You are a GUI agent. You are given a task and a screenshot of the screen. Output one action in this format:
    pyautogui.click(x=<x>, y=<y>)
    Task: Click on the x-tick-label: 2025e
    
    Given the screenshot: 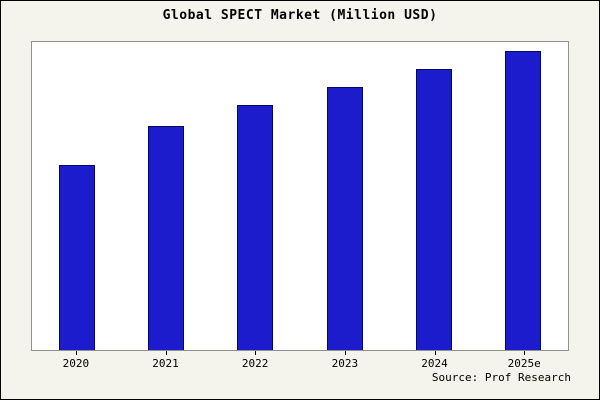 What is the action you would take?
    pyautogui.click(x=524, y=363)
    